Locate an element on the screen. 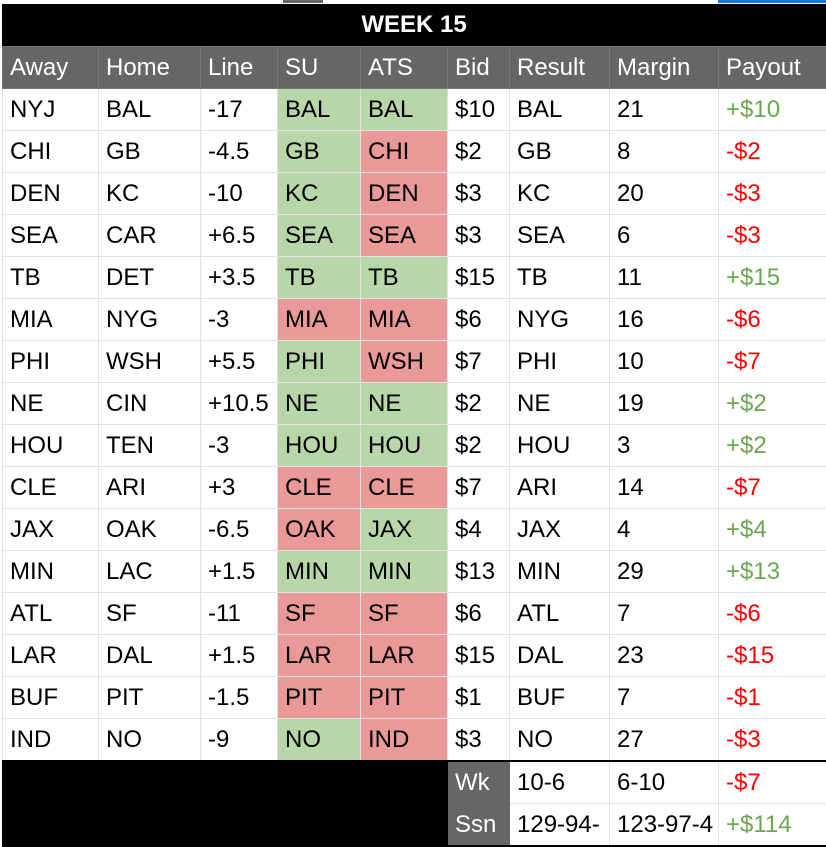 Image resolution: width=826 pixels, height=847 pixels. home-cell: NYG is located at coordinates (150, 320).